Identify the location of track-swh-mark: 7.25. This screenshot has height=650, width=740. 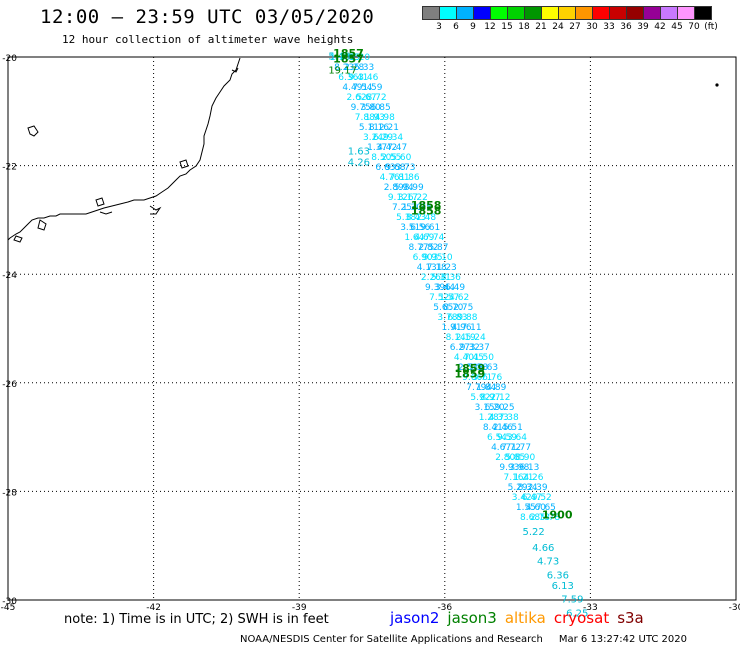
(402, 208).